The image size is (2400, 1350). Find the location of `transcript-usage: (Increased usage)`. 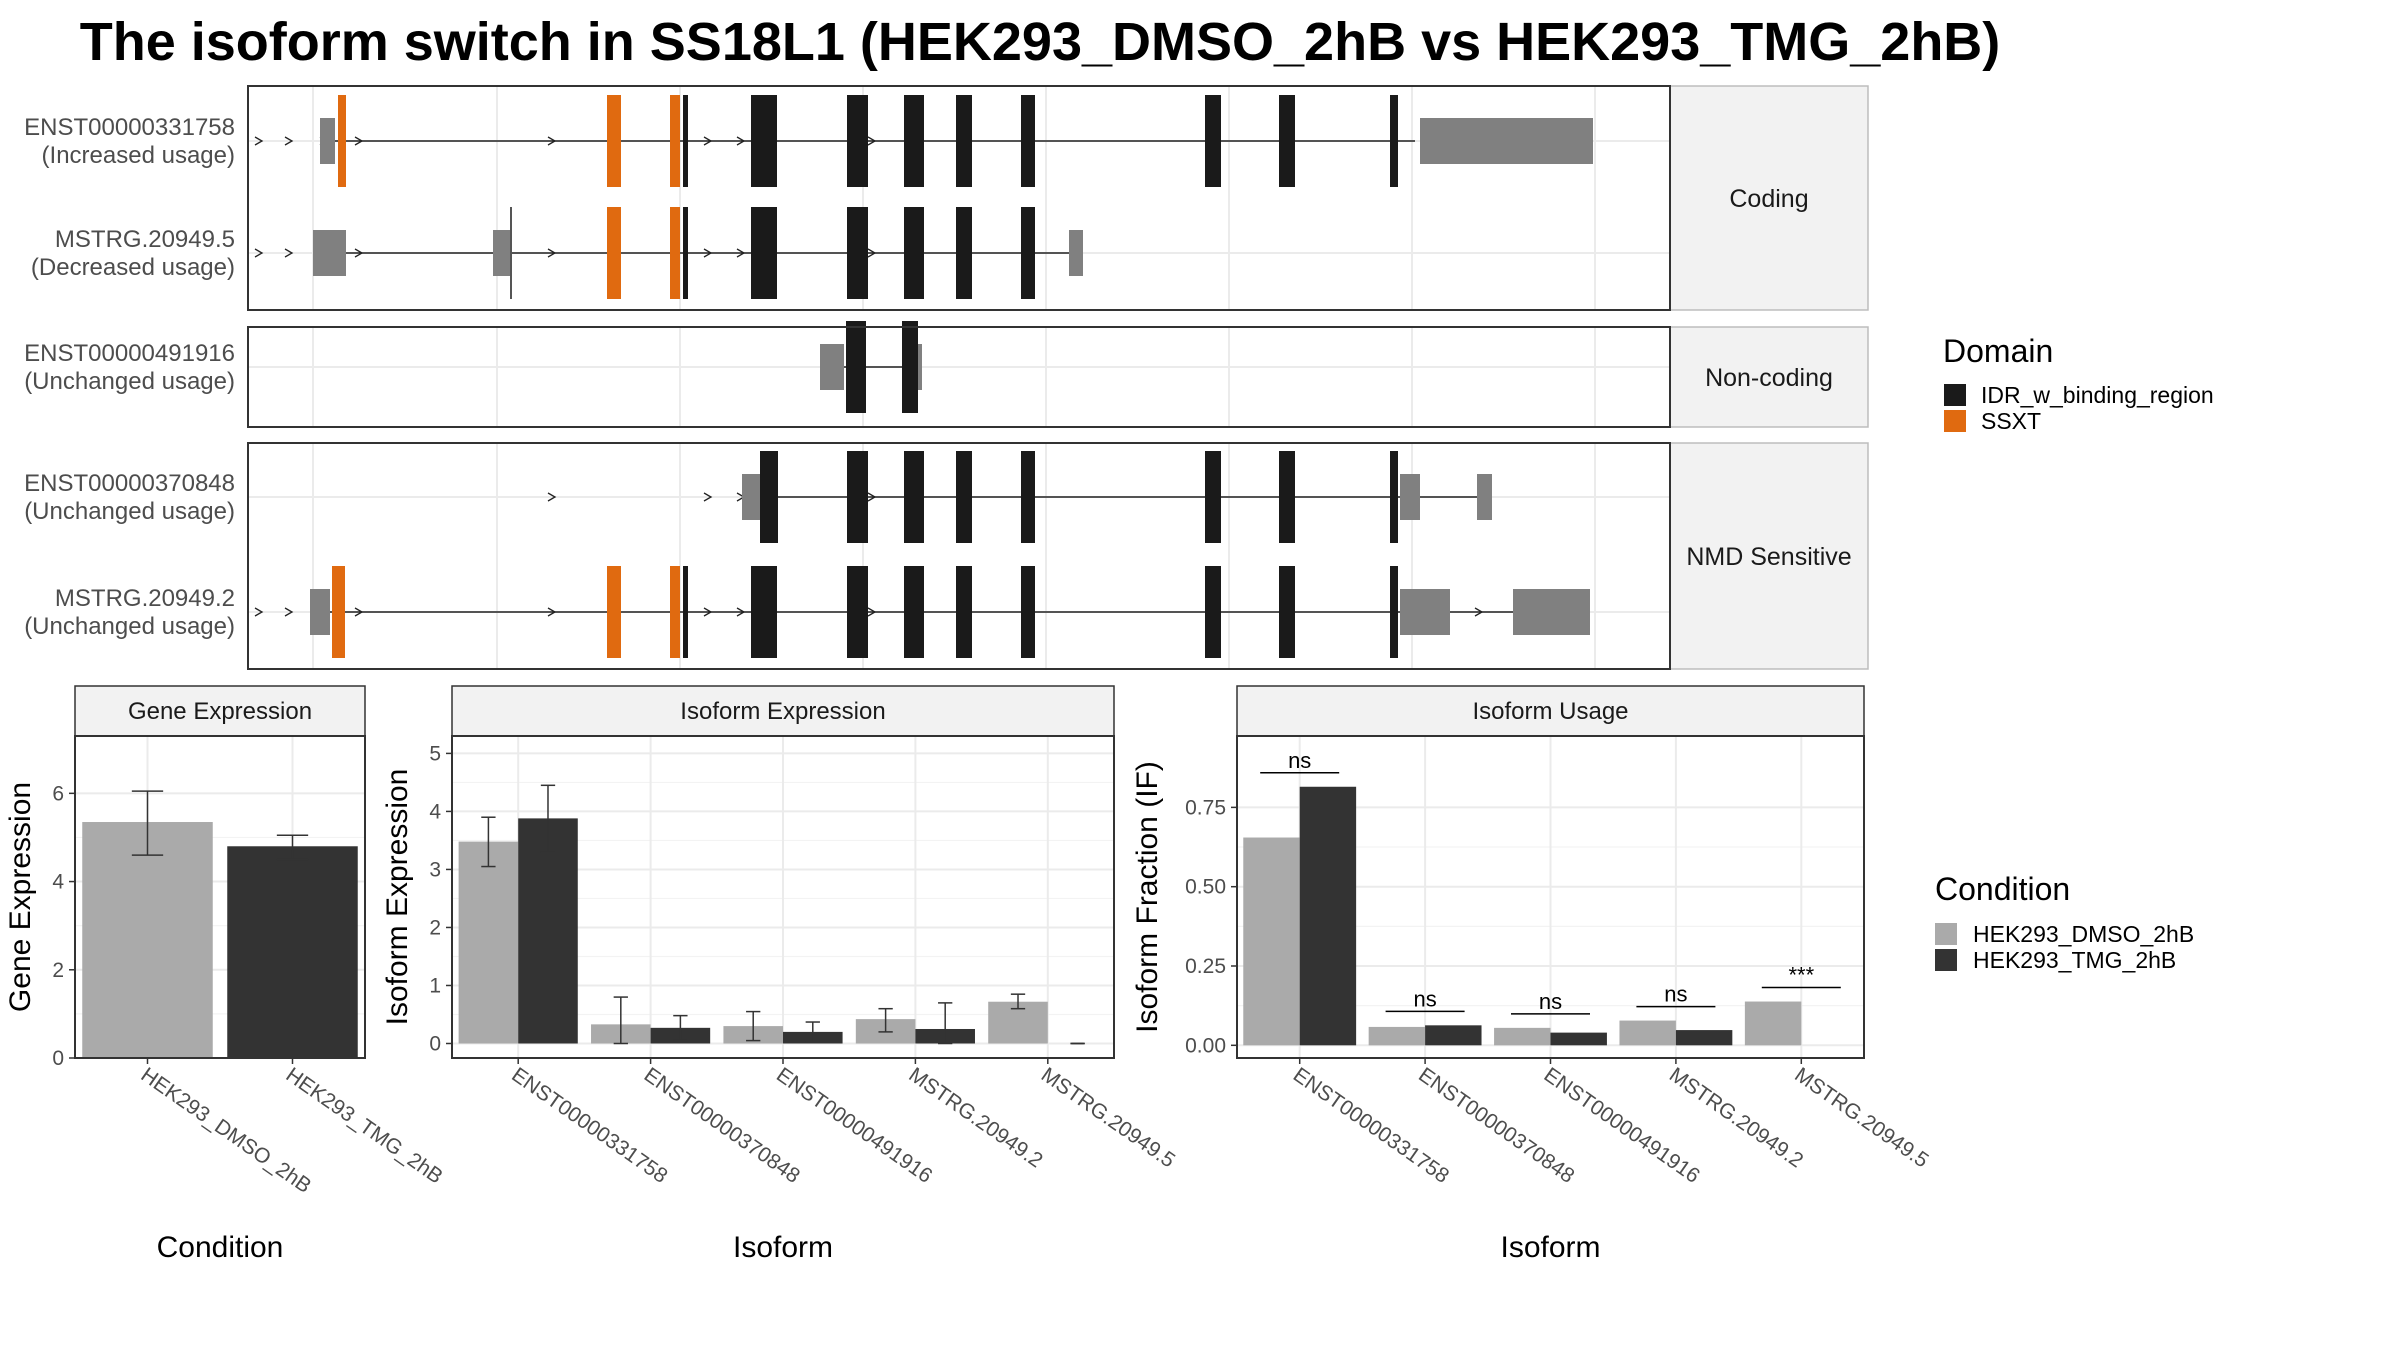

transcript-usage: (Increased usage) is located at coordinates (138, 155).